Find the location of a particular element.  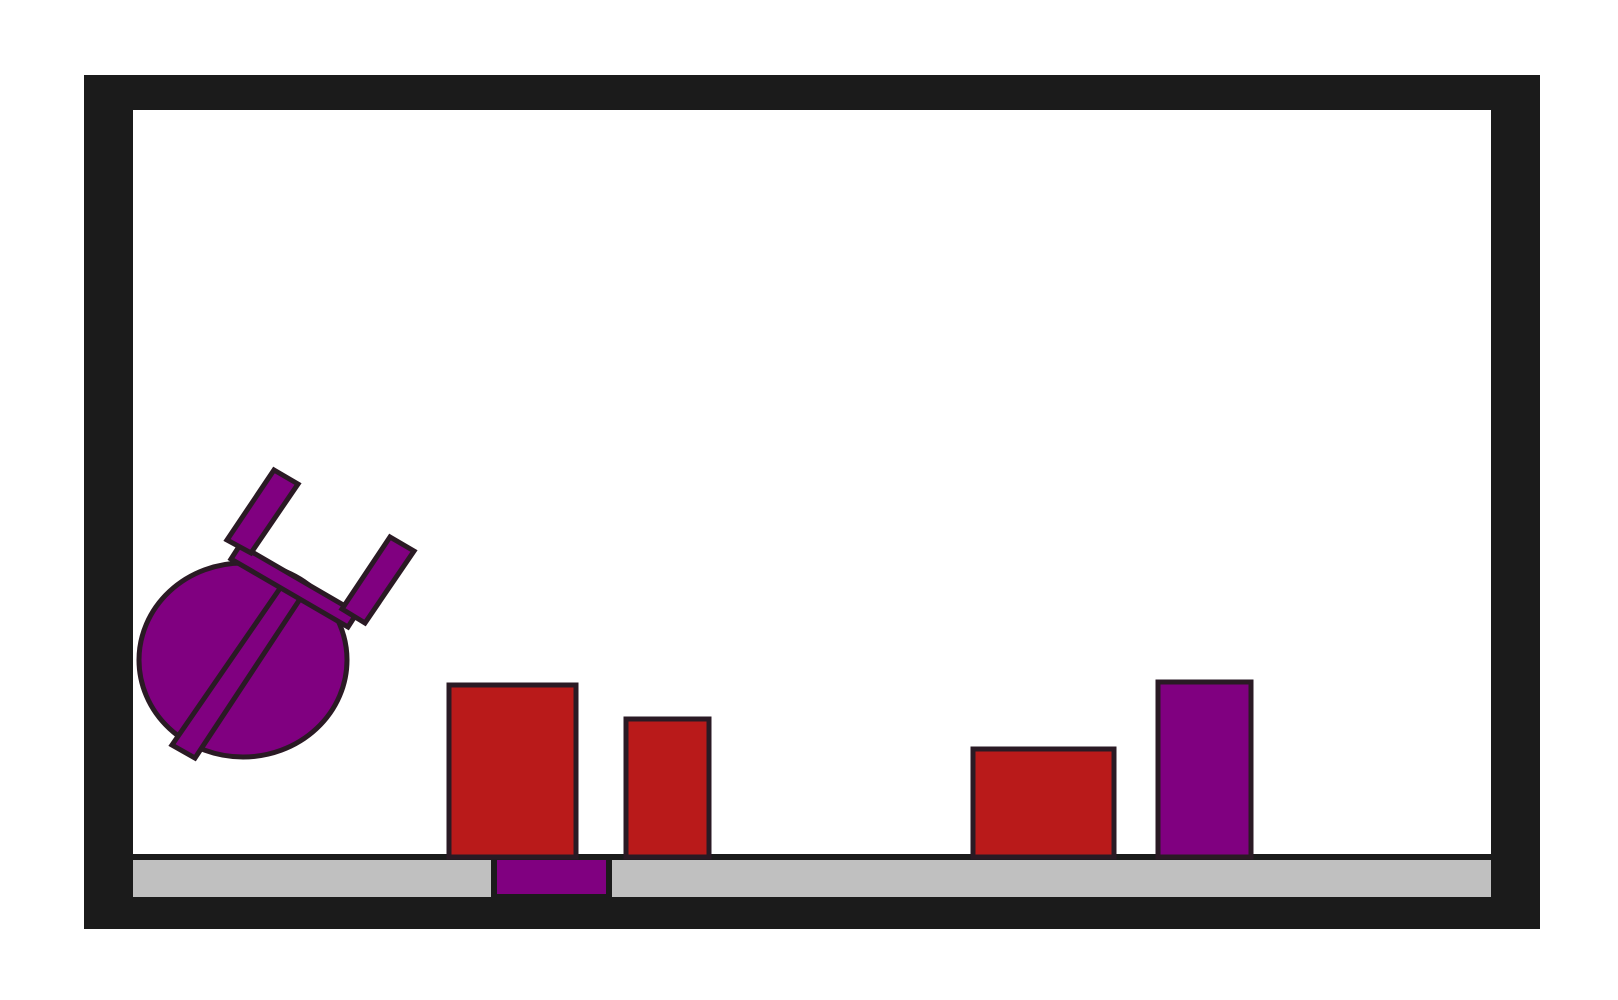

goal-floor-segment is located at coordinates (551, 877).